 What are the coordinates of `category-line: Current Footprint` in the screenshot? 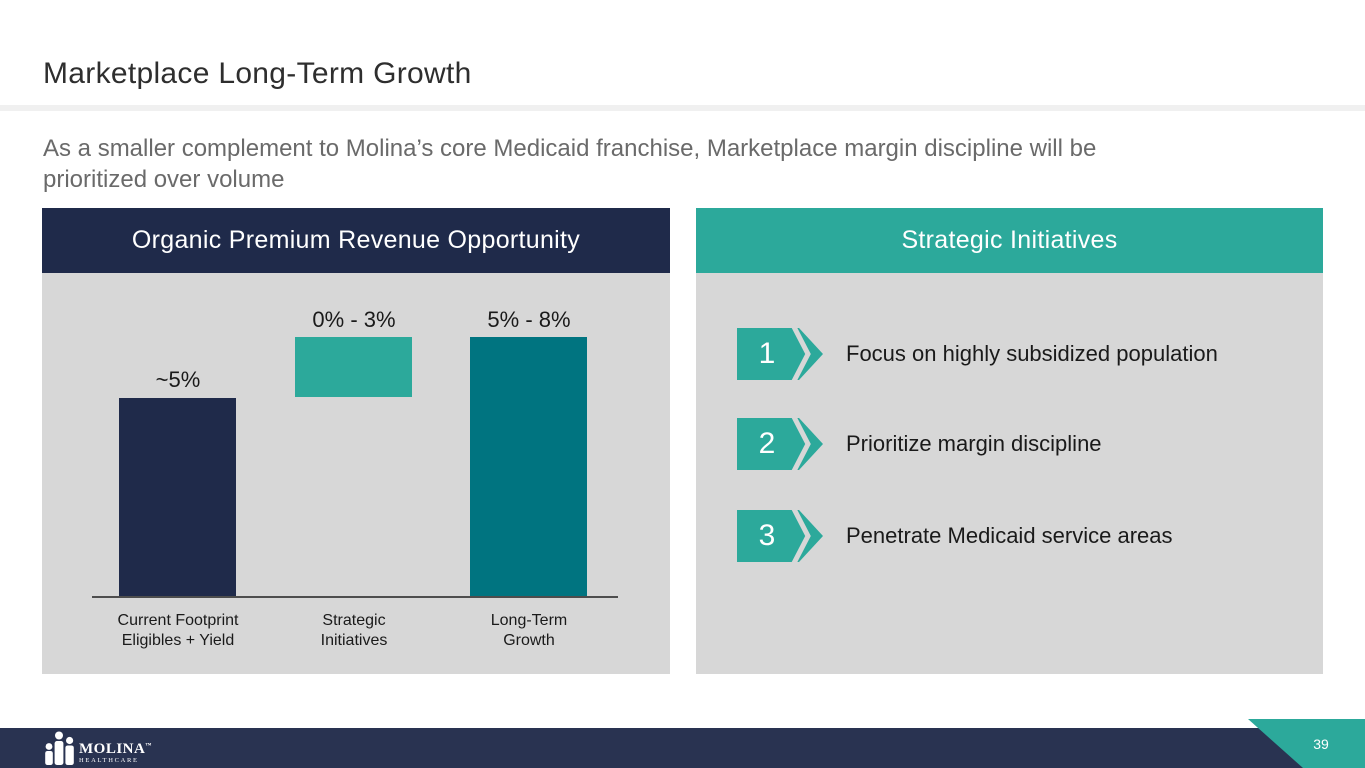 It's located at (178, 620).